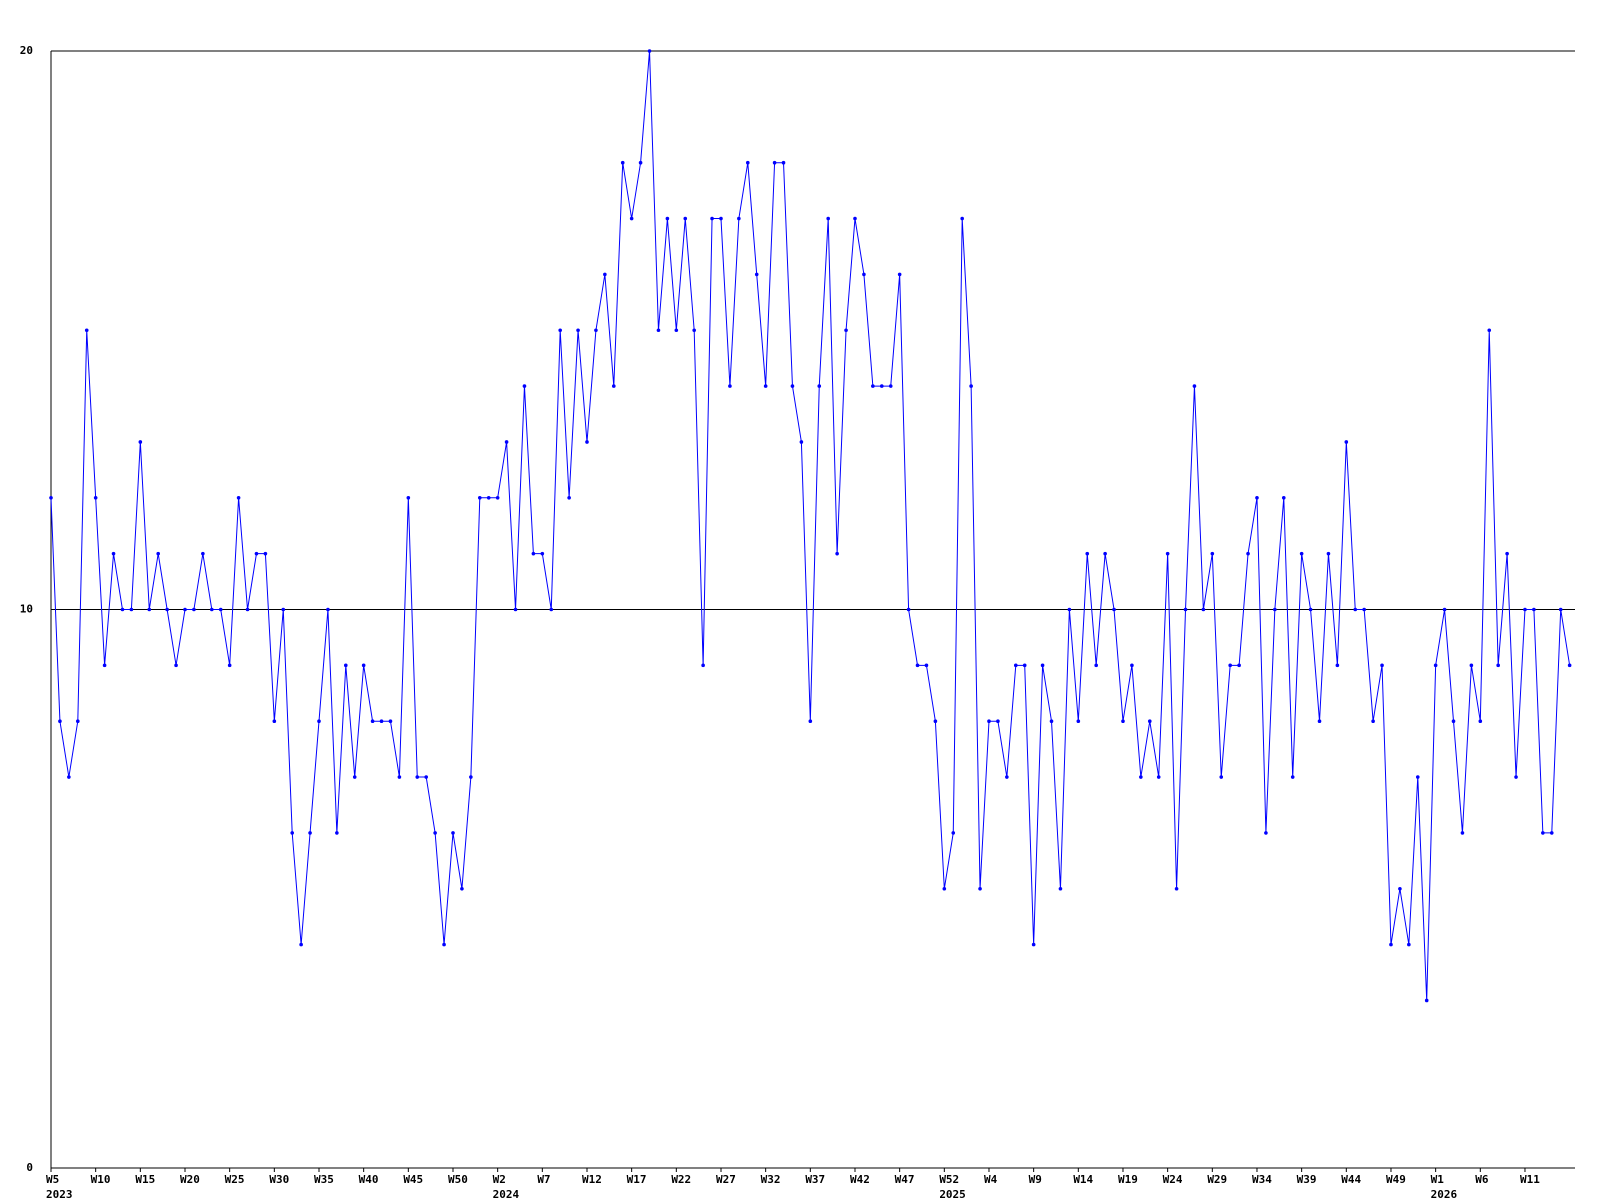  What do you see at coordinates (369, 1179) in the screenshot?
I see `x-tick-label: W40` at bounding box center [369, 1179].